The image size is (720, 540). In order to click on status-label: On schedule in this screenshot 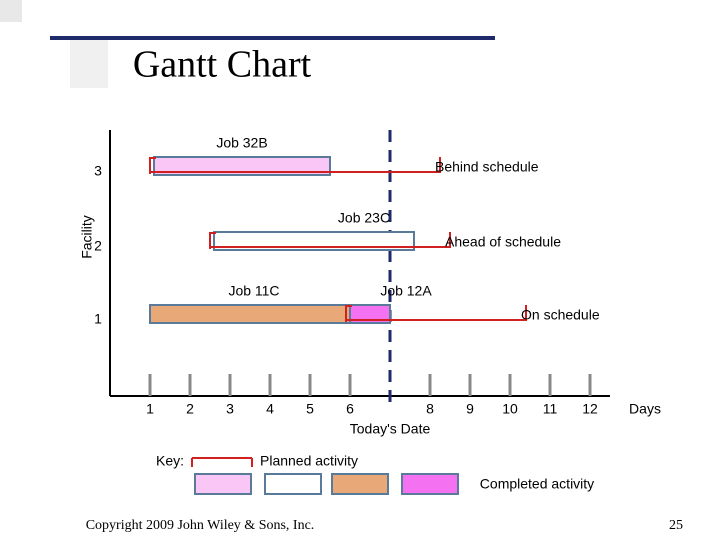, I will do `click(560, 315)`.